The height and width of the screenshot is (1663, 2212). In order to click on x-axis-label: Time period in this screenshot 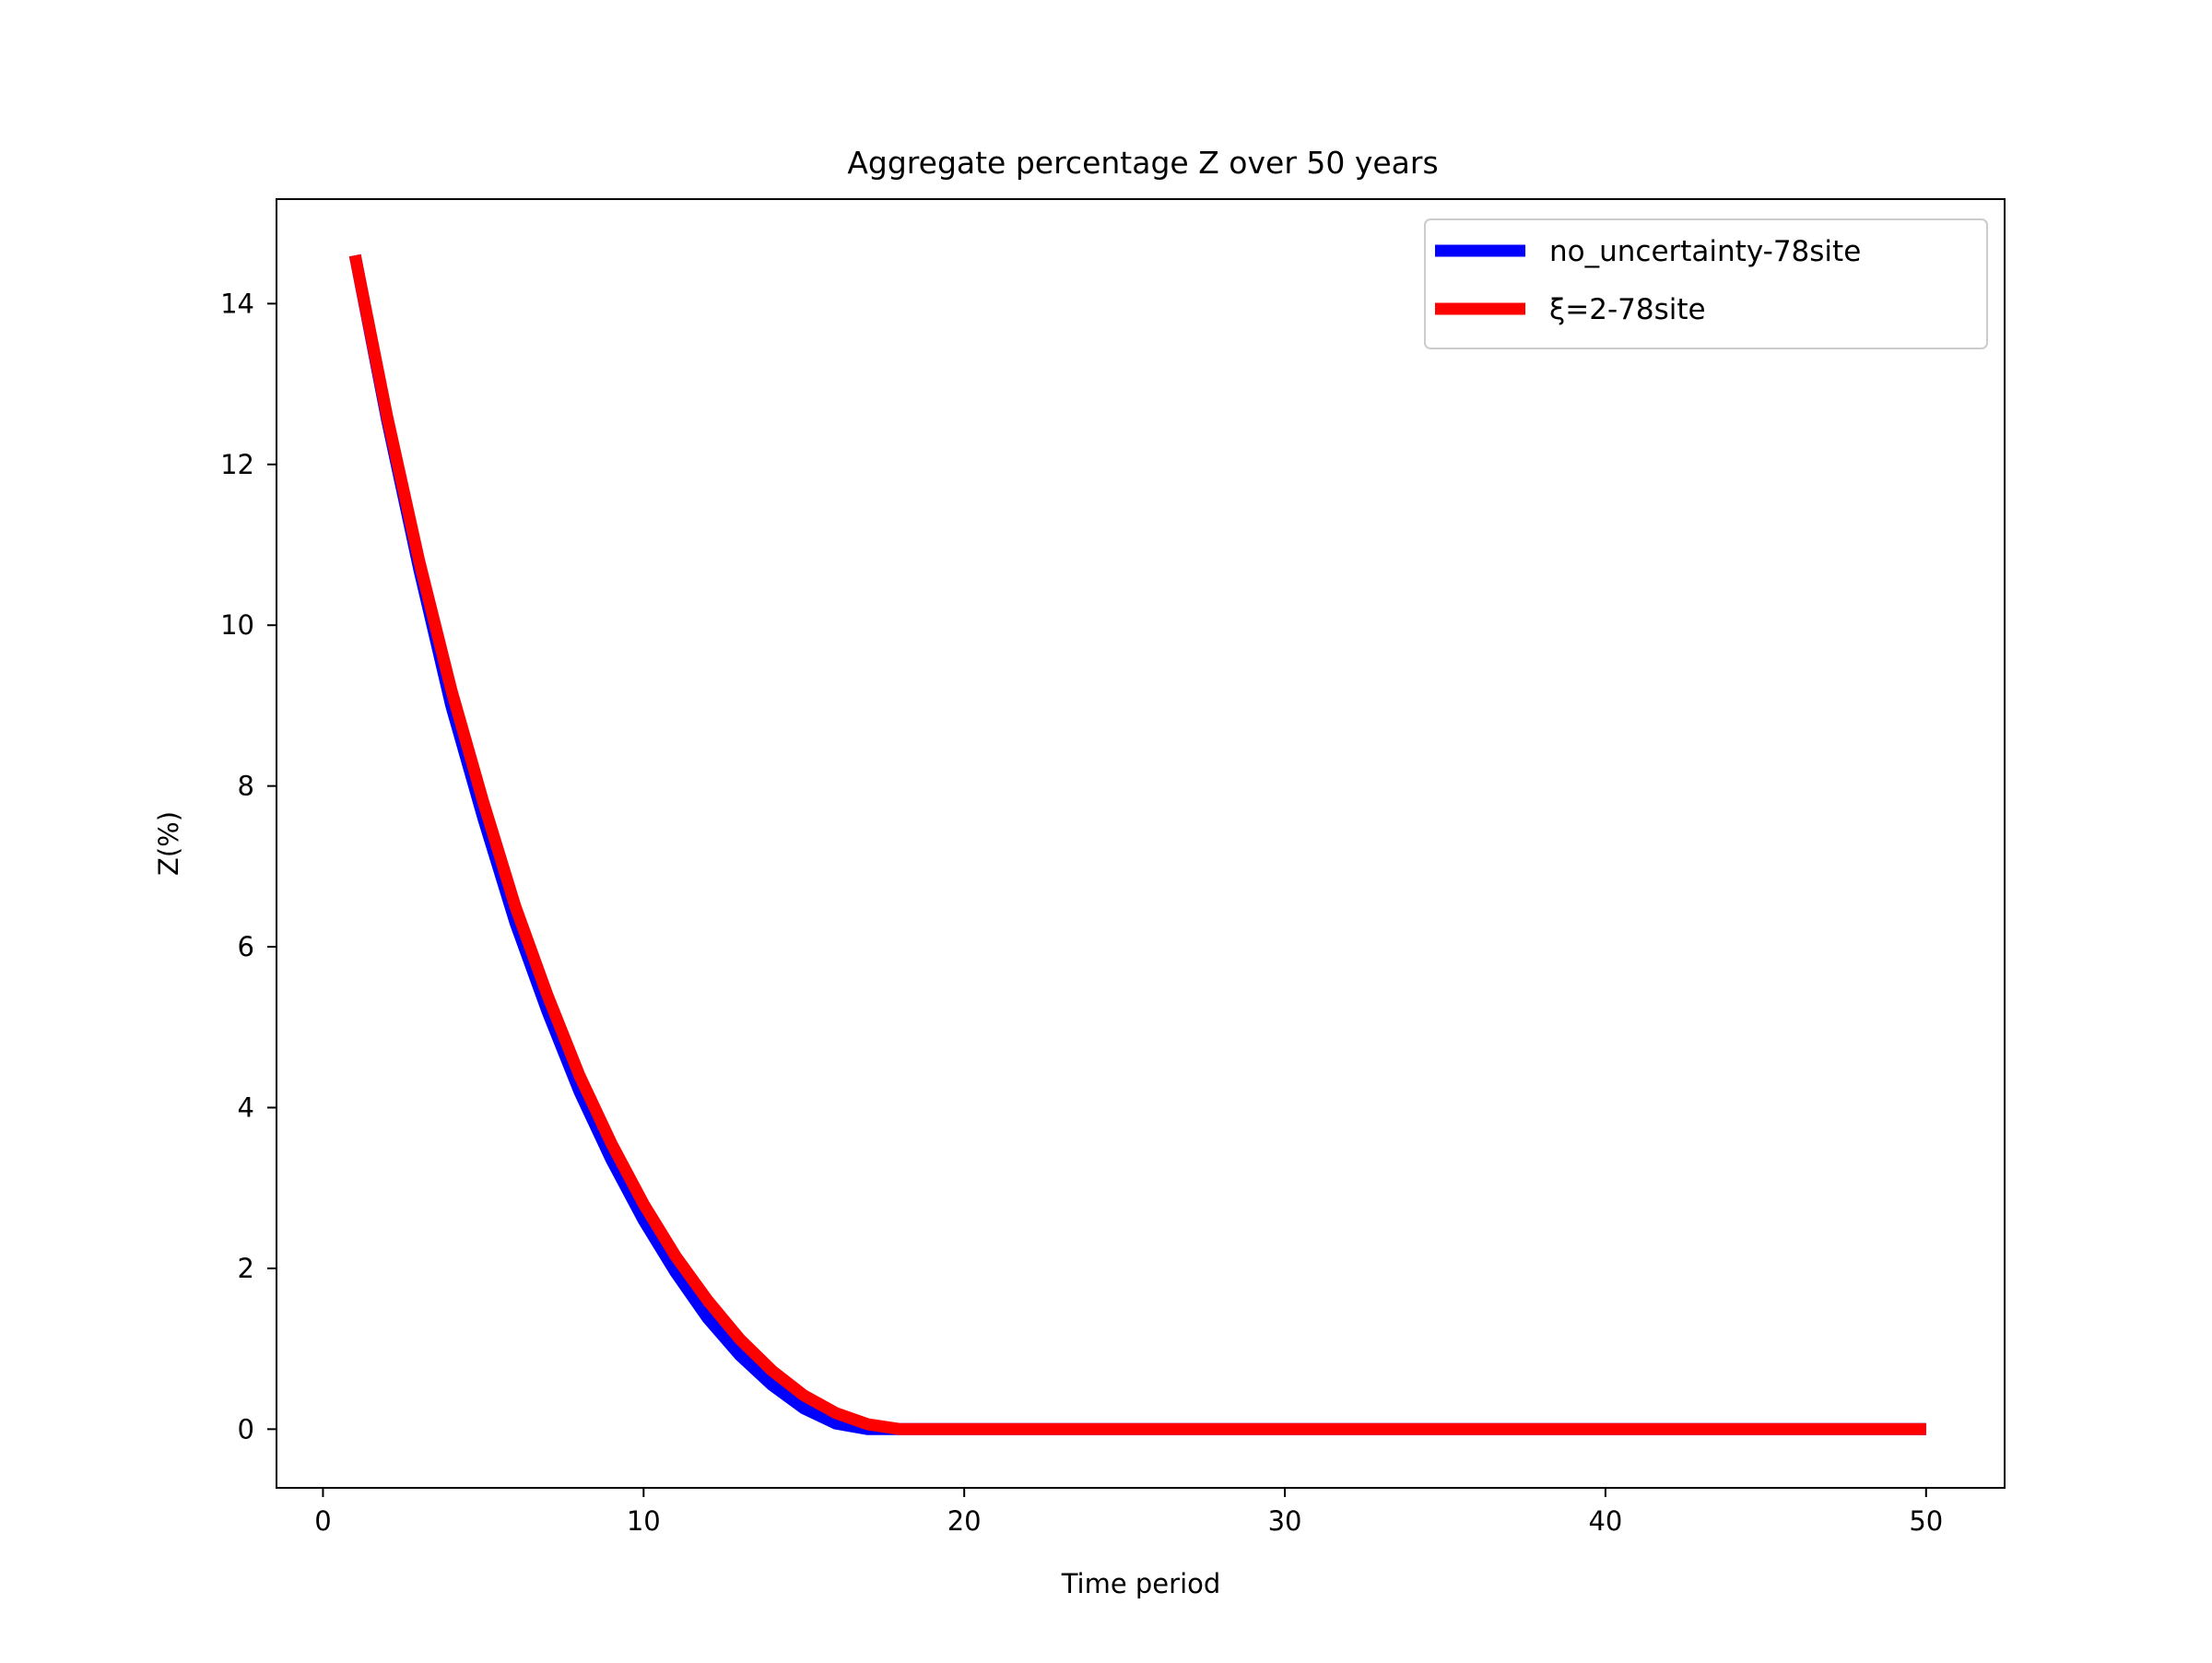, I will do `click(1141, 1583)`.